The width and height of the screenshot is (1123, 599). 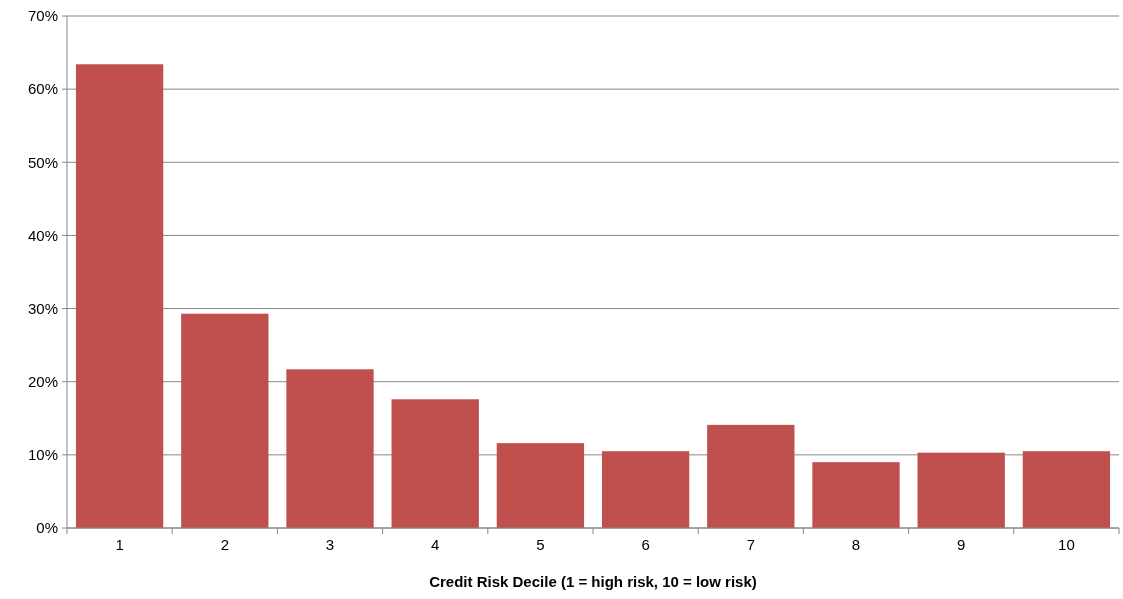 I want to click on x-tick-label: 6, so click(x=645, y=544).